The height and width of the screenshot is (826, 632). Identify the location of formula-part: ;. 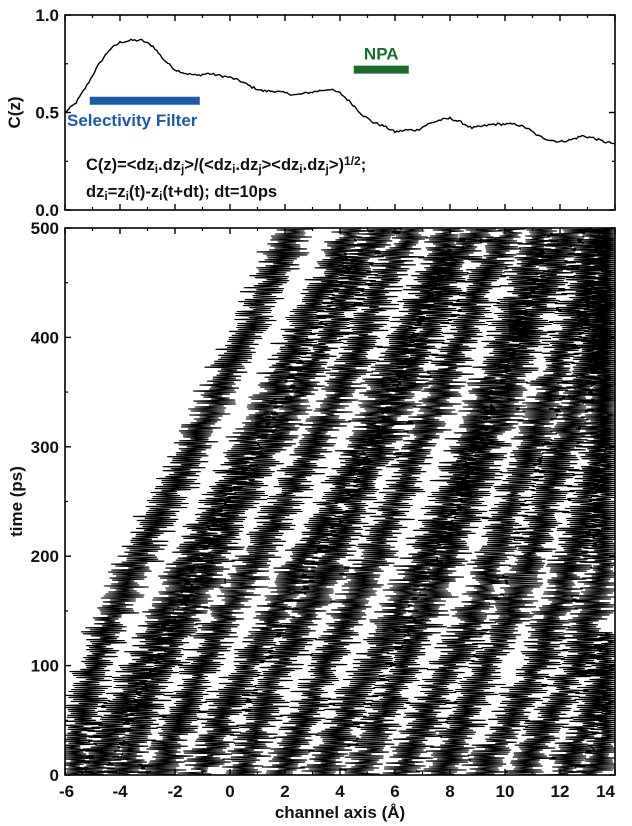
(364, 165).